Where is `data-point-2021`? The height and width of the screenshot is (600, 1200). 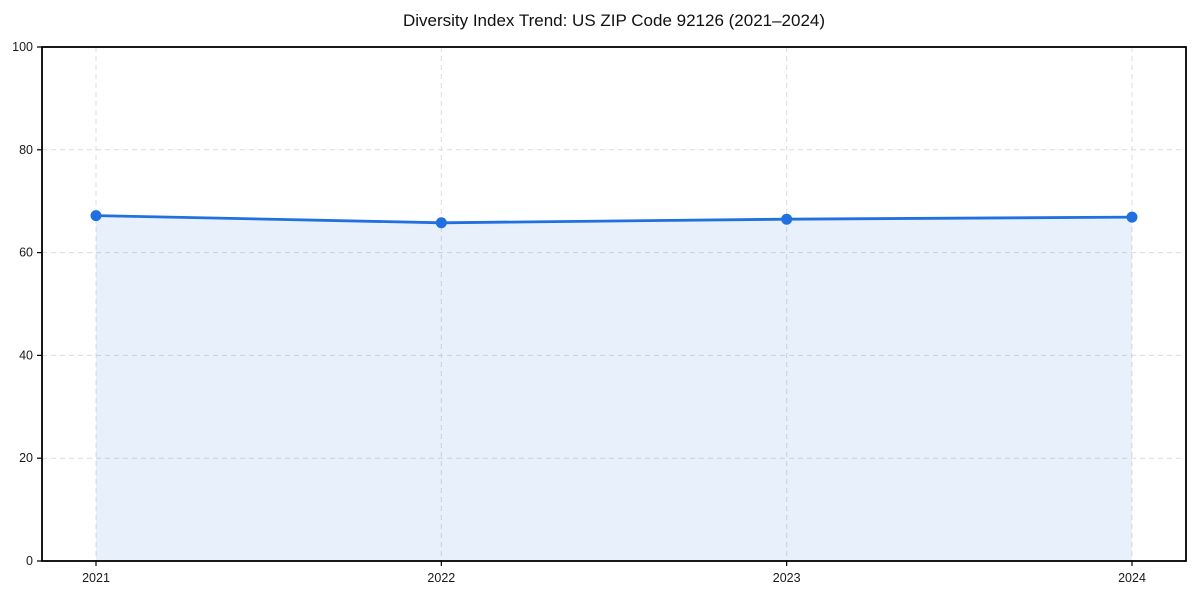
data-point-2021 is located at coordinates (96, 216).